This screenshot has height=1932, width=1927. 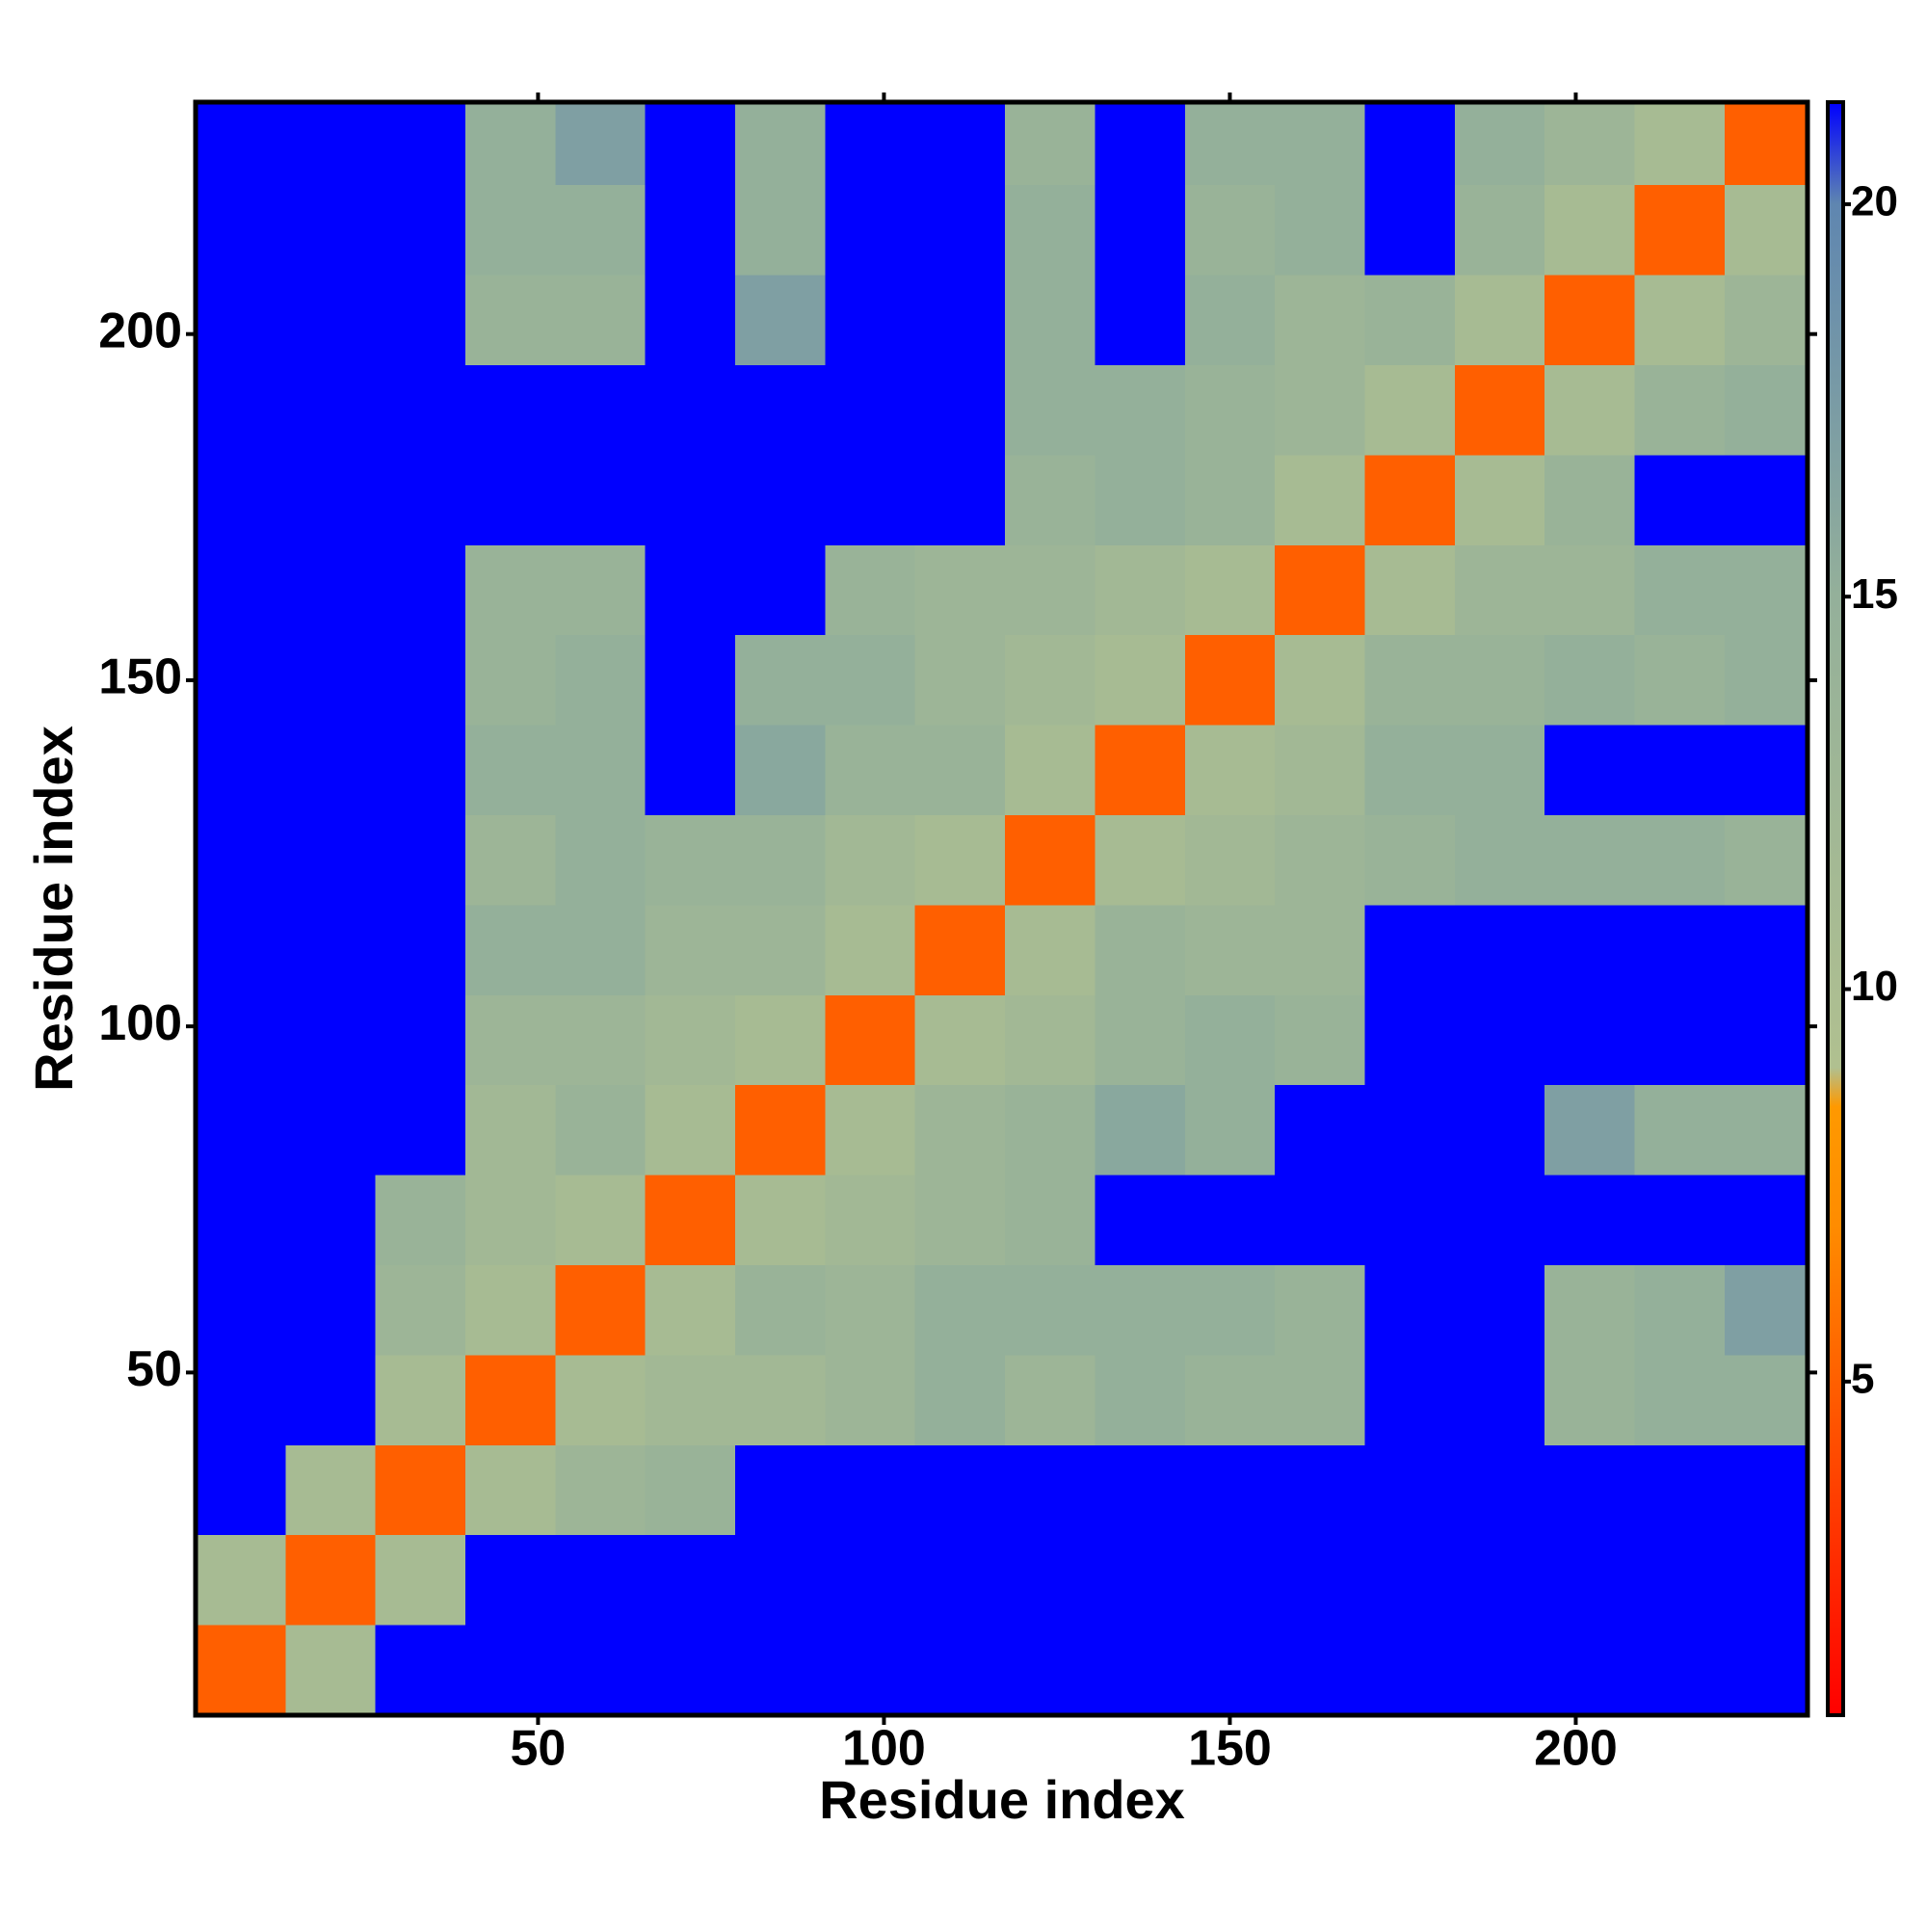 I want to click on y-tick-label: 200, so click(x=140, y=330).